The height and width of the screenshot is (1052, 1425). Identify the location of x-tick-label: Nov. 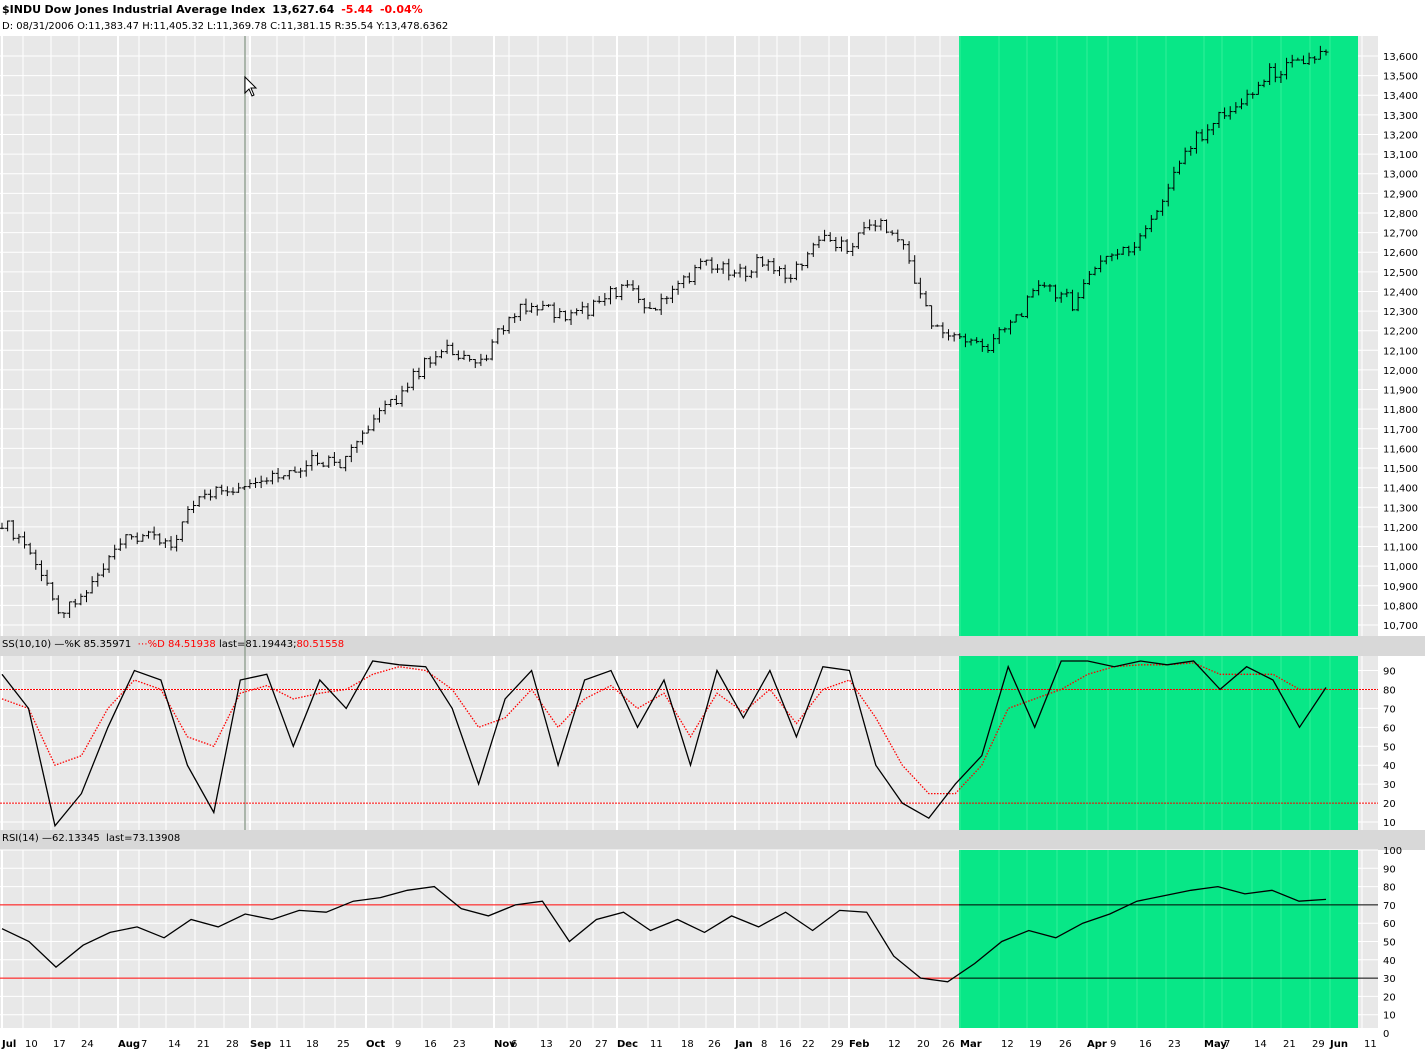
(505, 1044).